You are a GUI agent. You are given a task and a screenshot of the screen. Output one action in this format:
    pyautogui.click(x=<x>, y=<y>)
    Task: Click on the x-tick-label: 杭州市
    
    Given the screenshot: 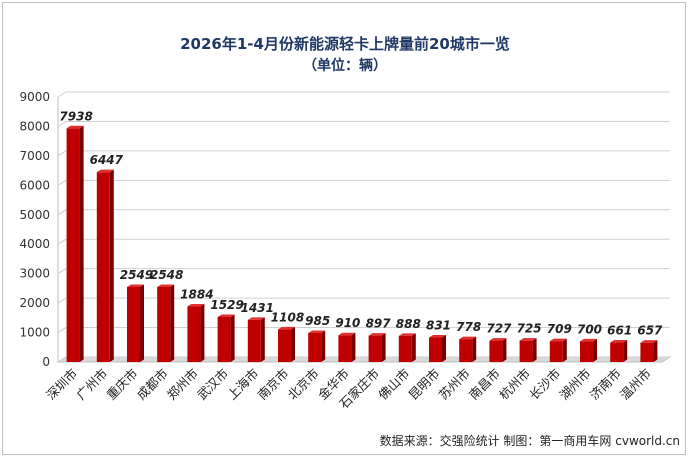 What is the action you would take?
    pyautogui.click(x=514, y=384)
    